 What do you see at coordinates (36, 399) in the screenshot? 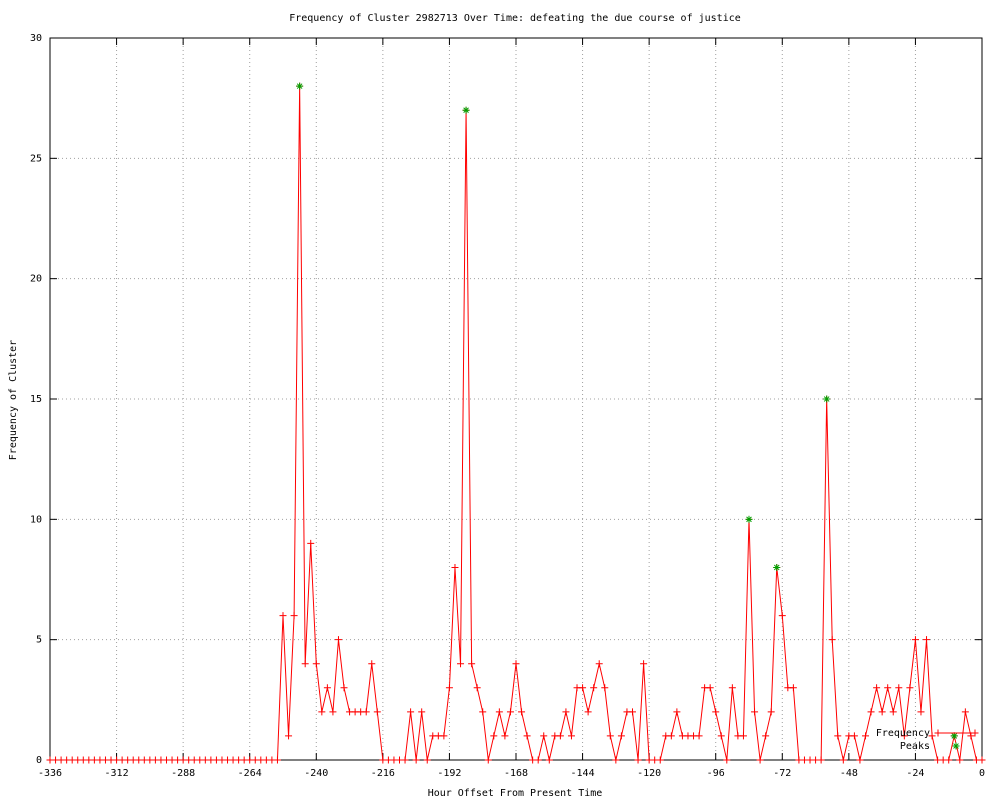
I see `y-tick-label: 15` at bounding box center [36, 399].